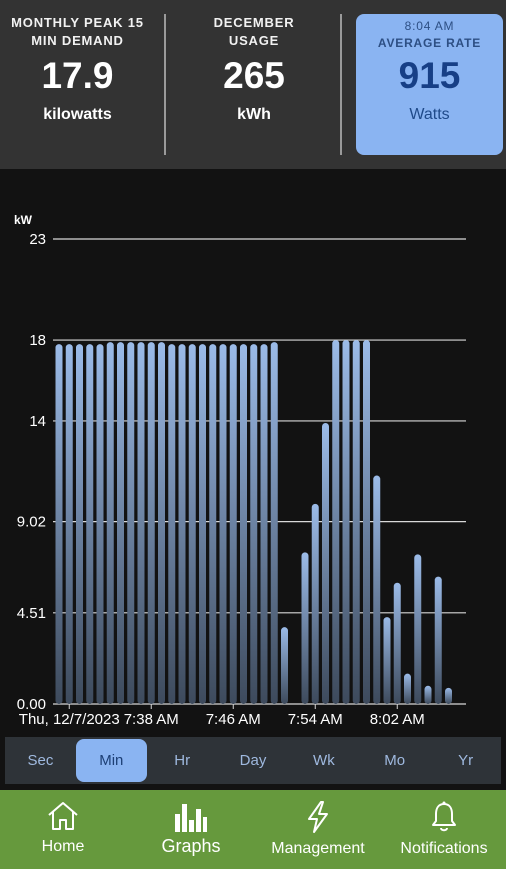 The height and width of the screenshot is (869, 506). I want to click on usage-unit: kWh, so click(254, 114).